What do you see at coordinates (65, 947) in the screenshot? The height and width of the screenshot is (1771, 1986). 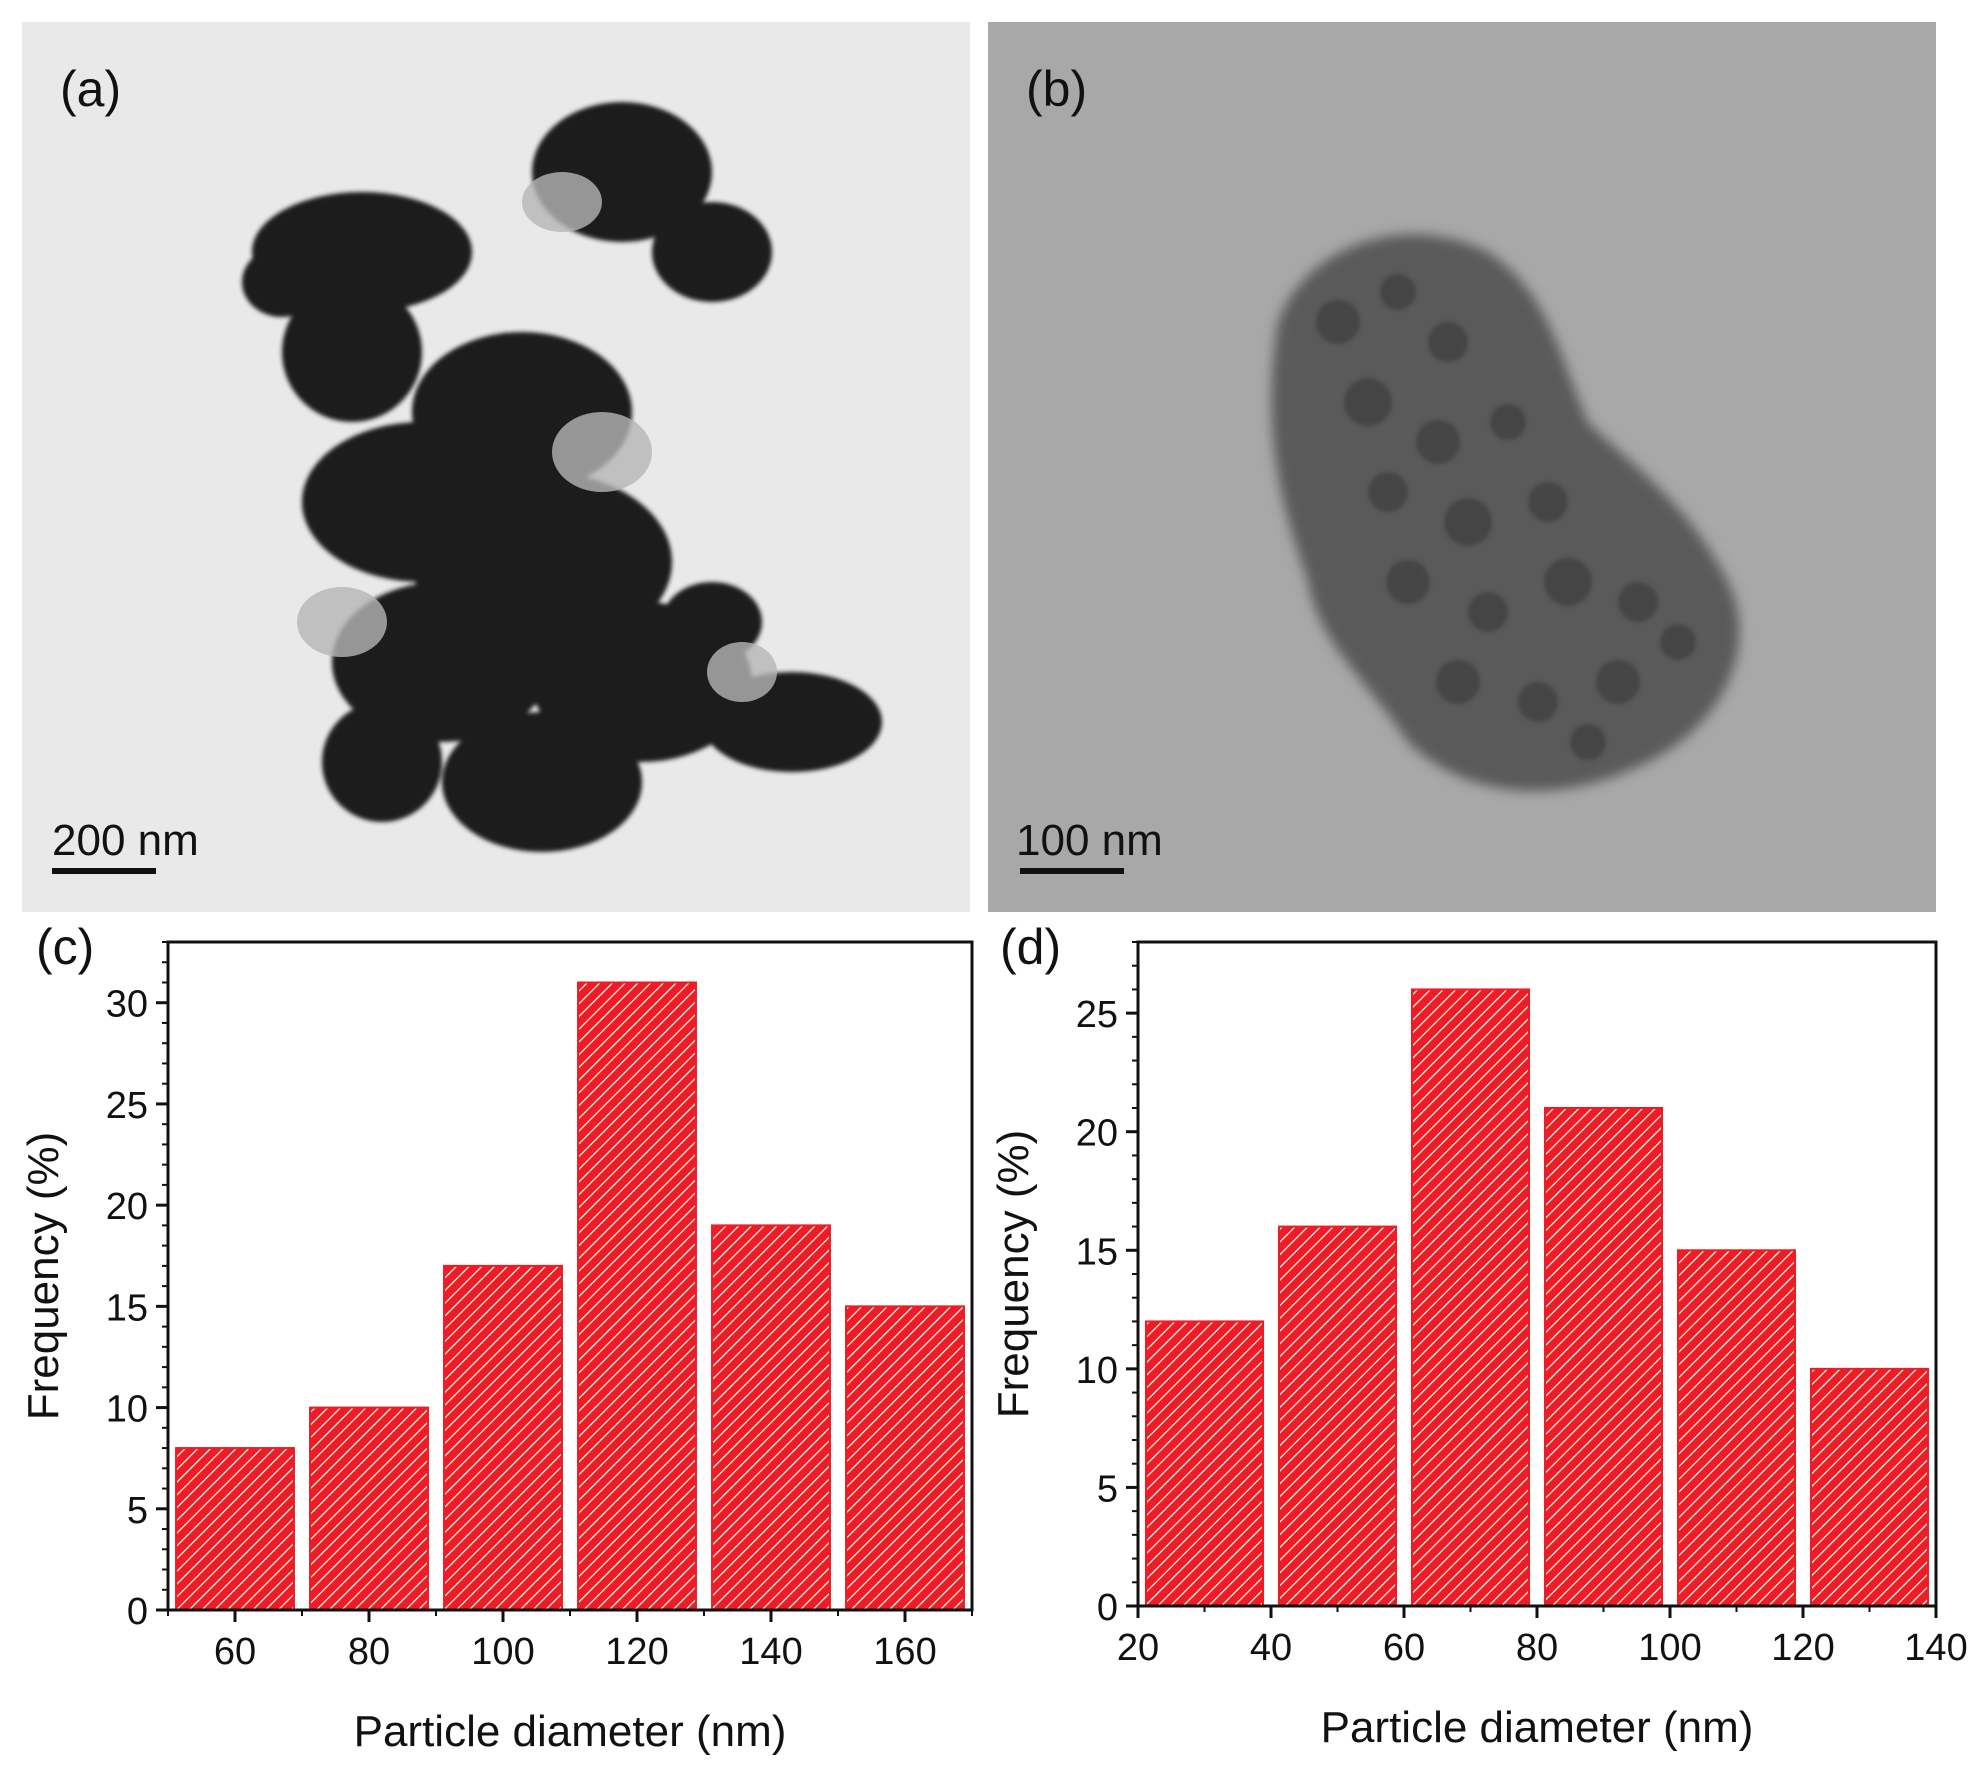 I see `panel-label-c: (c)` at bounding box center [65, 947].